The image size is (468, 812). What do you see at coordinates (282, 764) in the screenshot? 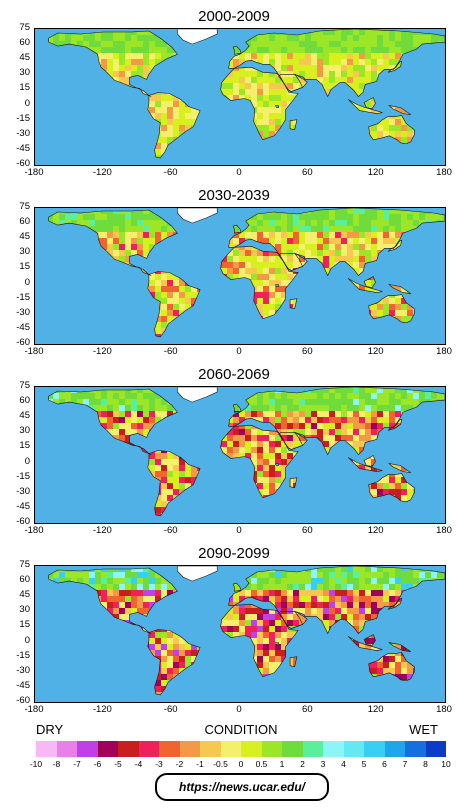
I see `legend-tick: 1` at bounding box center [282, 764].